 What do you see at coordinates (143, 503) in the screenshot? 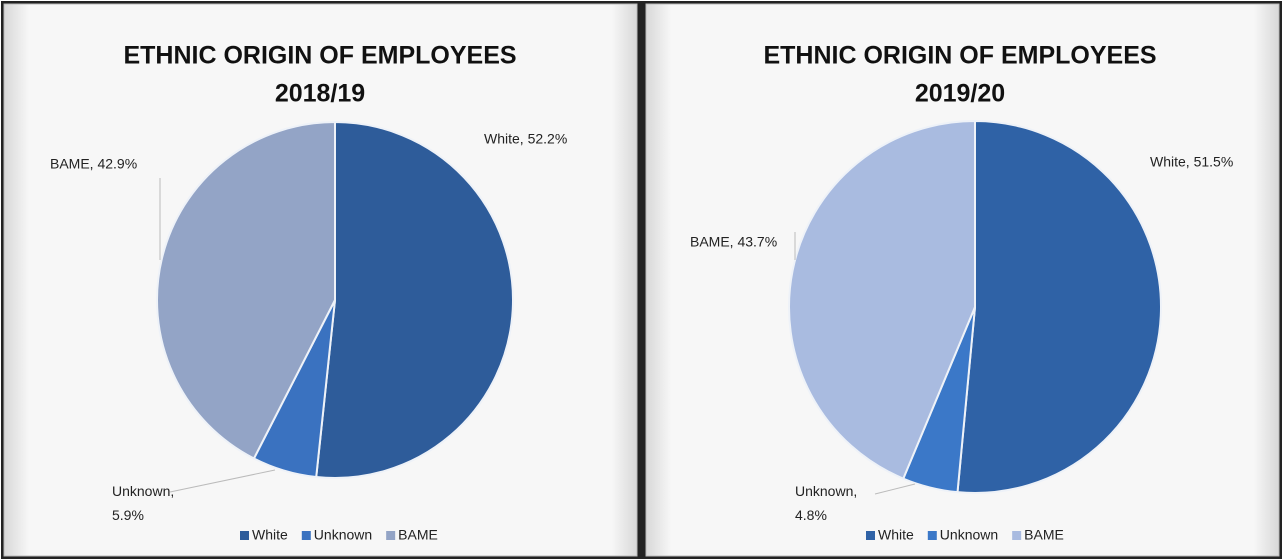
I see `data-label: Unknown, 5.9%` at bounding box center [143, 503].